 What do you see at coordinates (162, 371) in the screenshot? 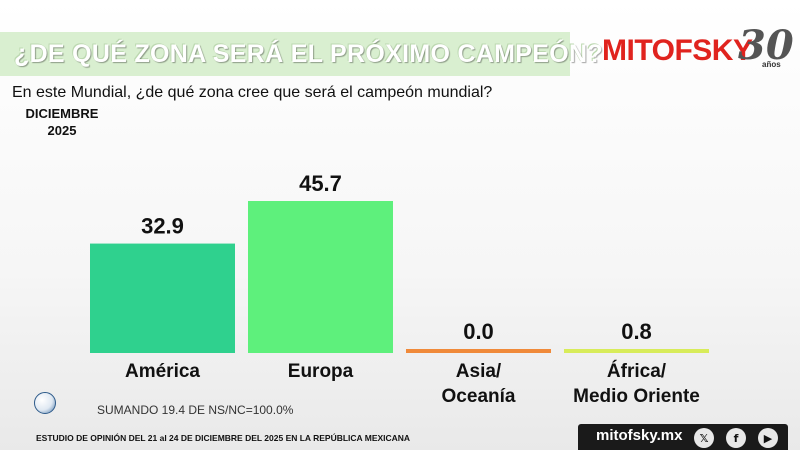
I see `category-label-1: América` at bounding box center [162, 371].